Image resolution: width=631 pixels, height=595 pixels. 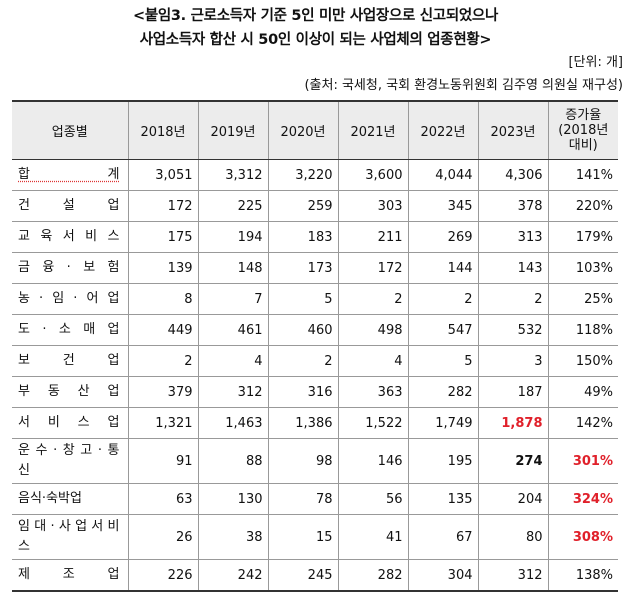 I want to click on table-row: 교 육 서 비 스 175 194 183 211 269 313 179%, so click(x=315, y=237).